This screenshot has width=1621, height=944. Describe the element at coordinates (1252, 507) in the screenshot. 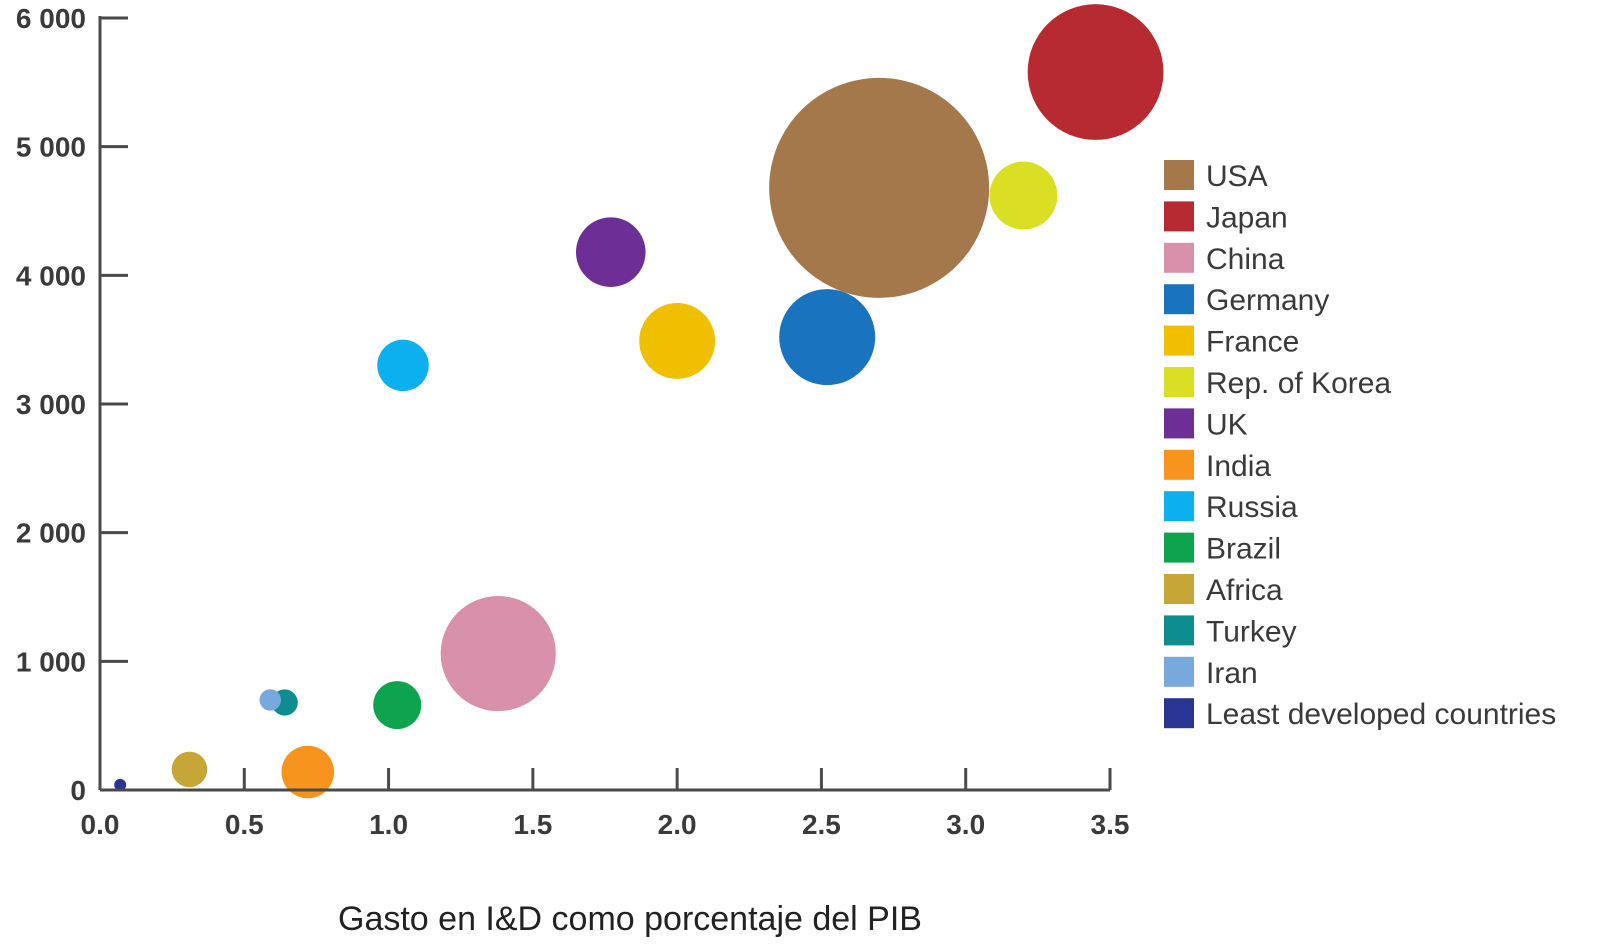

I see `legend-label-russia: Russia` at that location.